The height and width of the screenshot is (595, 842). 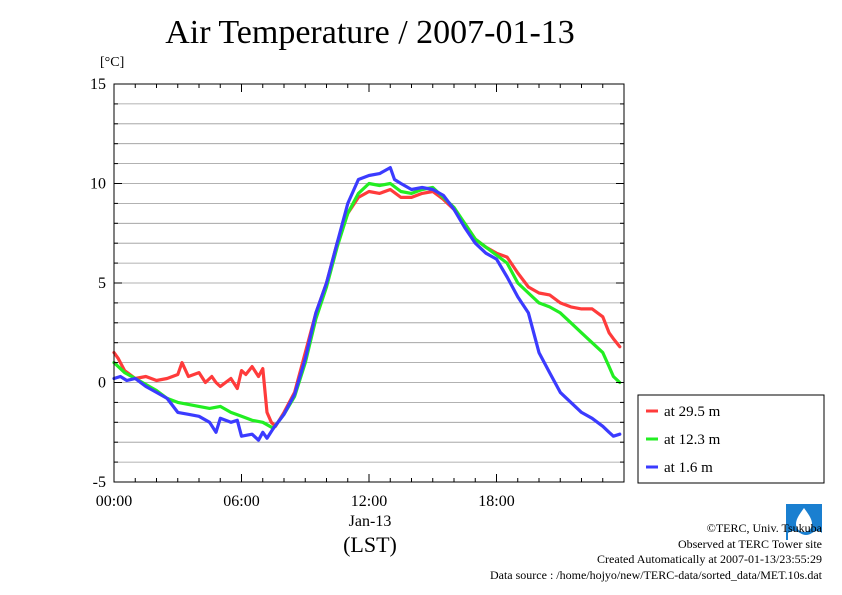 I want to click on y-axis-unit-label: [°C], so click(x=112, y=62).